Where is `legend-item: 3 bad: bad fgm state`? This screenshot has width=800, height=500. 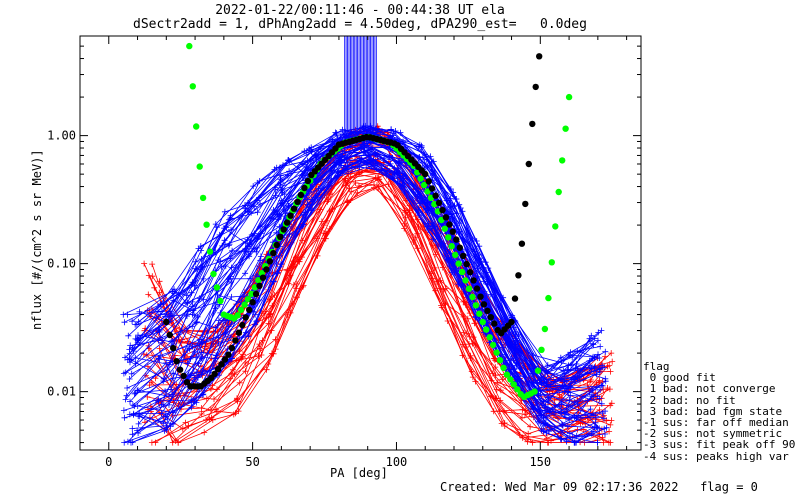
legend-item: 3 bad: bad fgm state is located at coordinates (713, 411).